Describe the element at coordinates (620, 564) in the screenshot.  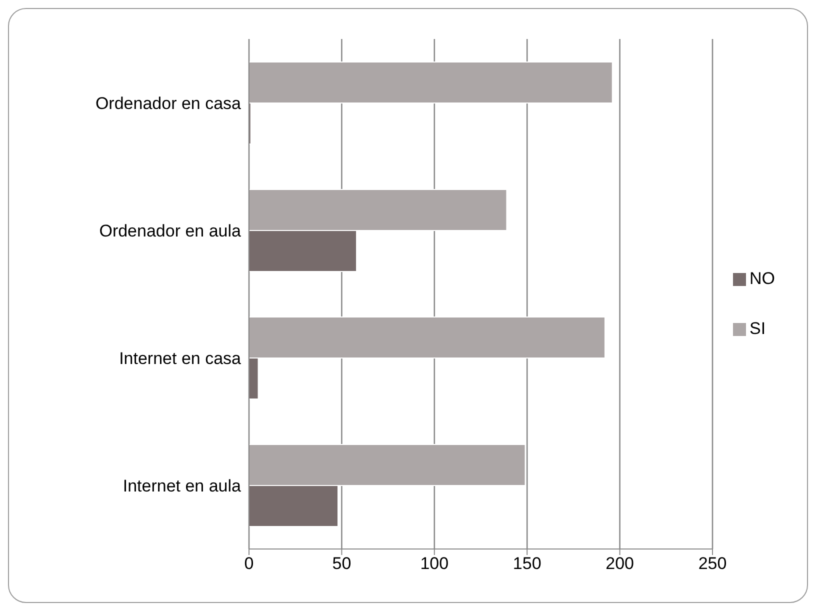
I see `x-tick-label: 200` at that location.